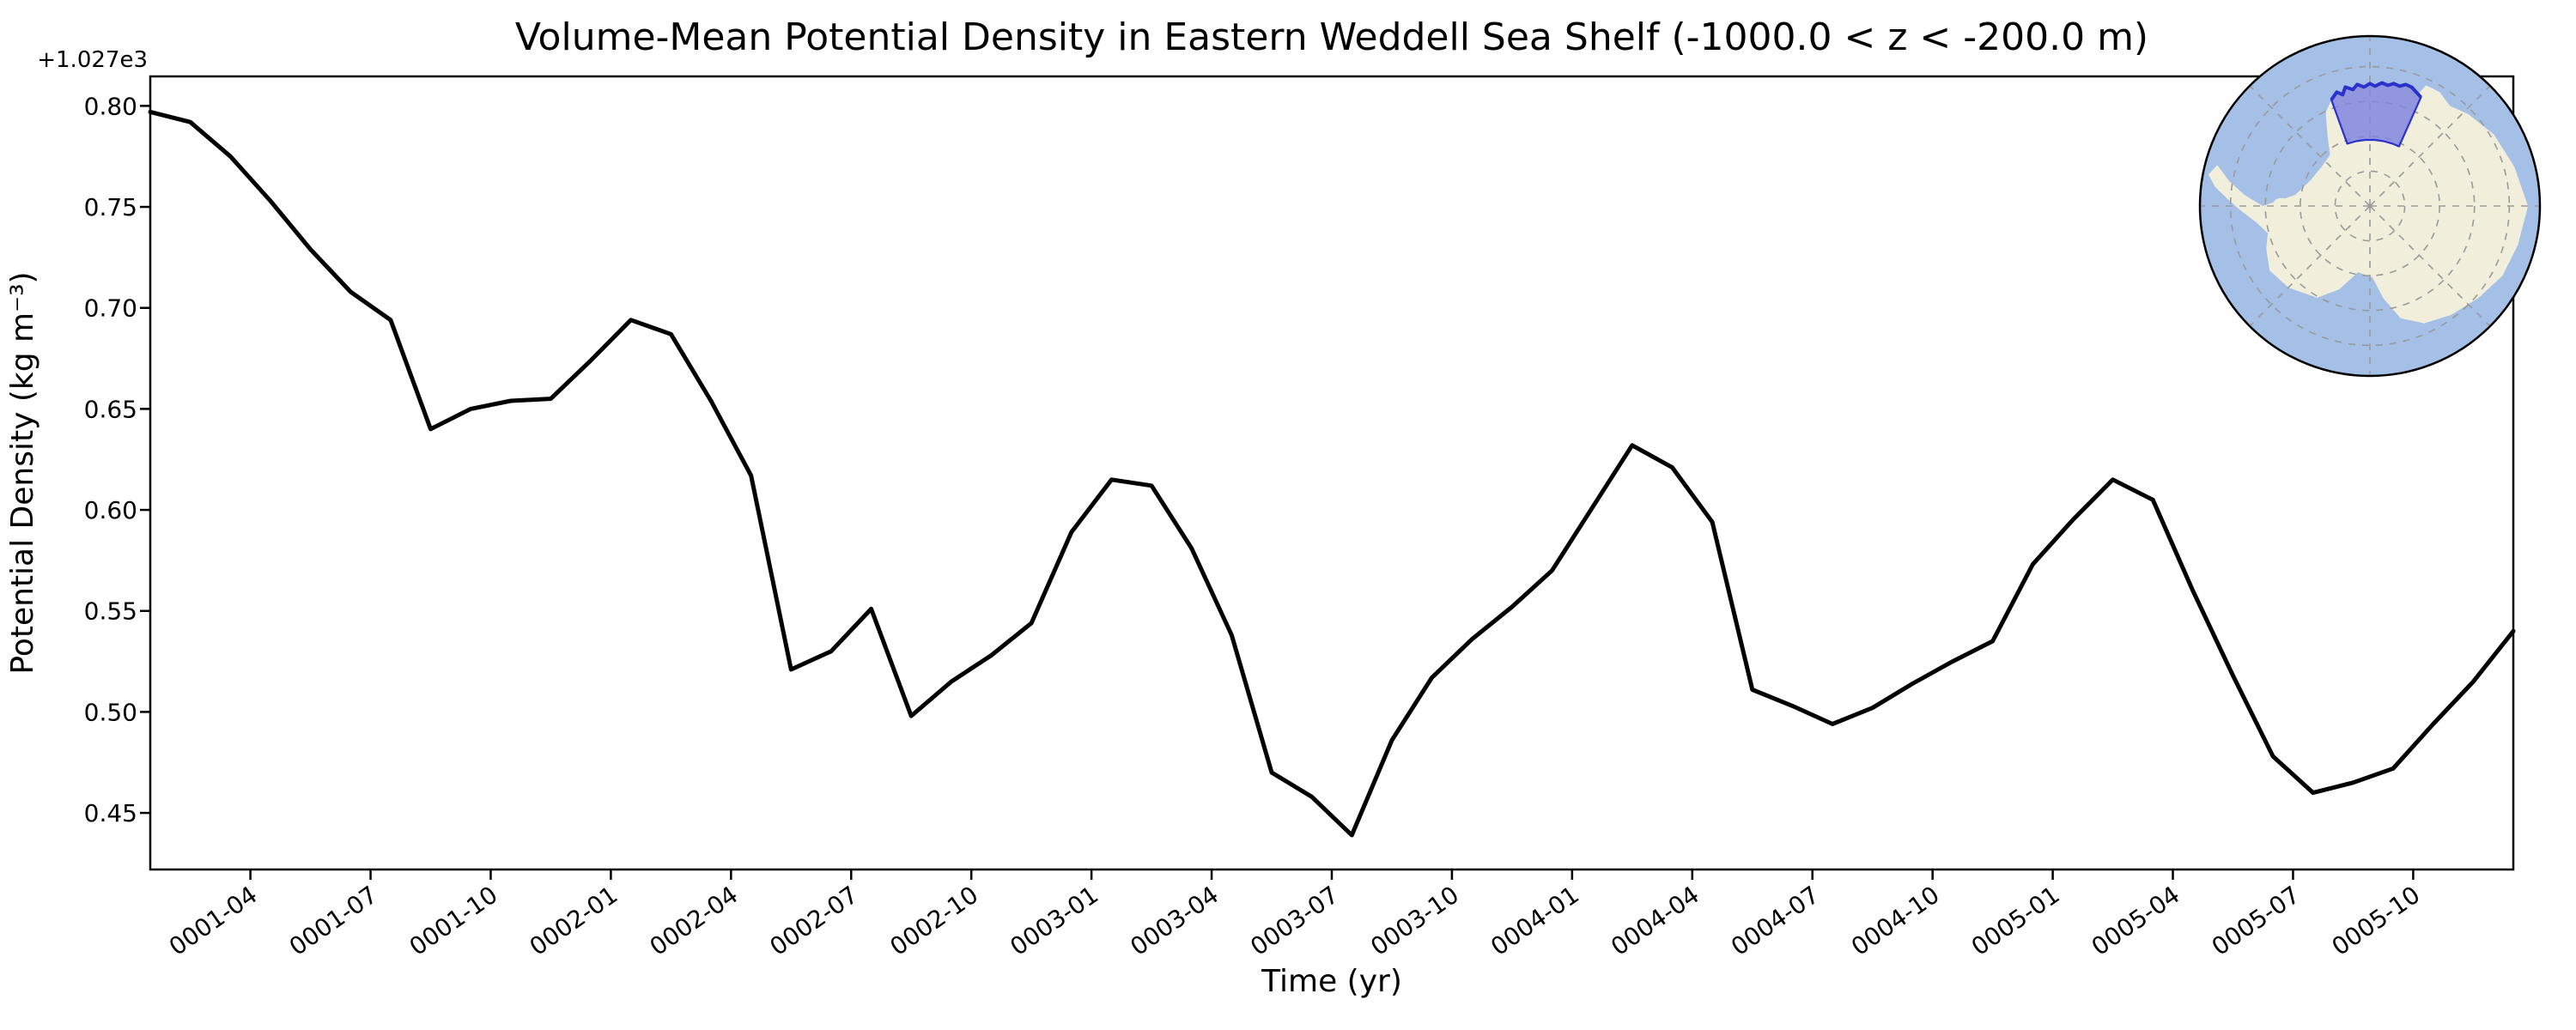 This screenshot has height=1030, width=2576. Describe the element at coordinates (1655, 921) in the screenshot. I see `x-tick-label: 0004-04` at that location.